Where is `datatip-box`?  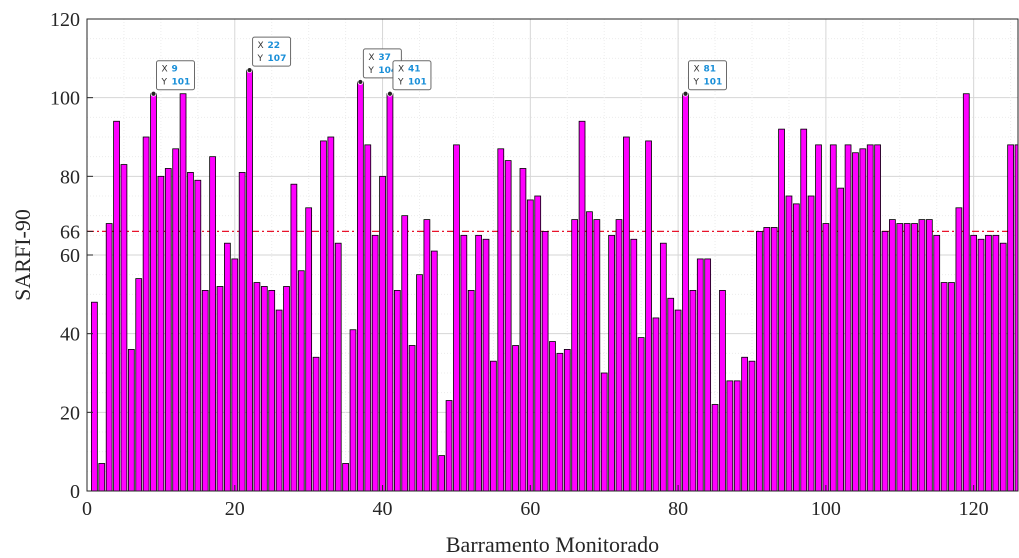
datatip-box is located at coordinates (272, 51).